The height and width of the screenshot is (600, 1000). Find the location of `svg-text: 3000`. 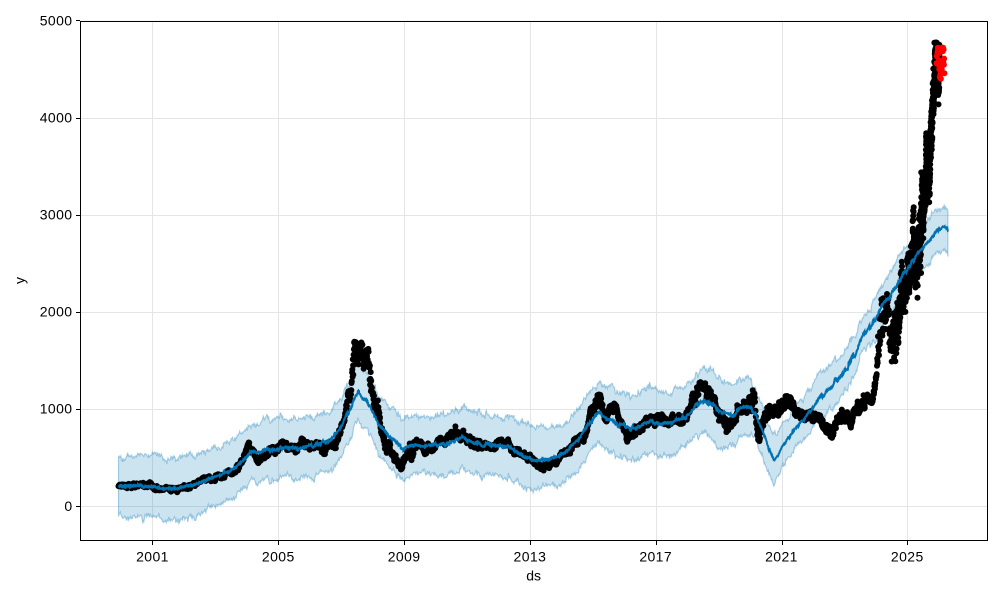

svg-text: 3000 is located at coordinates (56, 215).